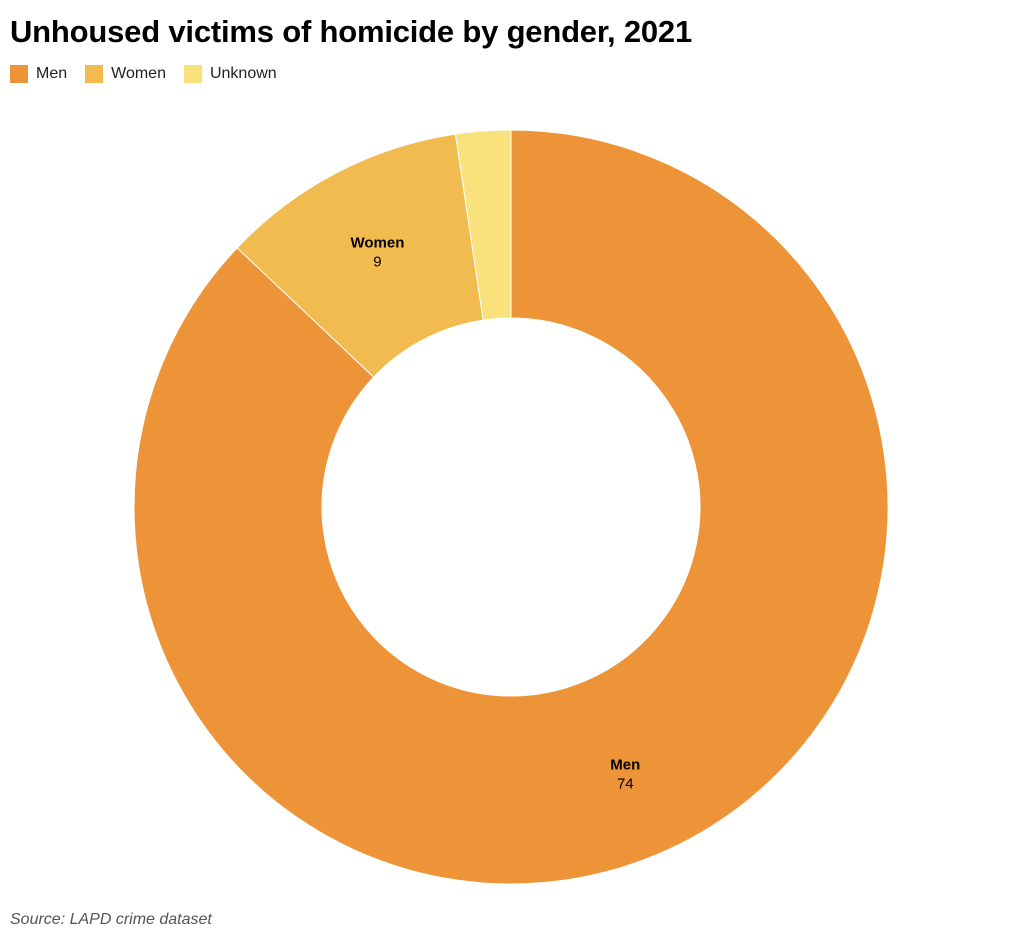 The image size is (1024, 938). I want to click on legend-item-women: Women, so click(125, 74).